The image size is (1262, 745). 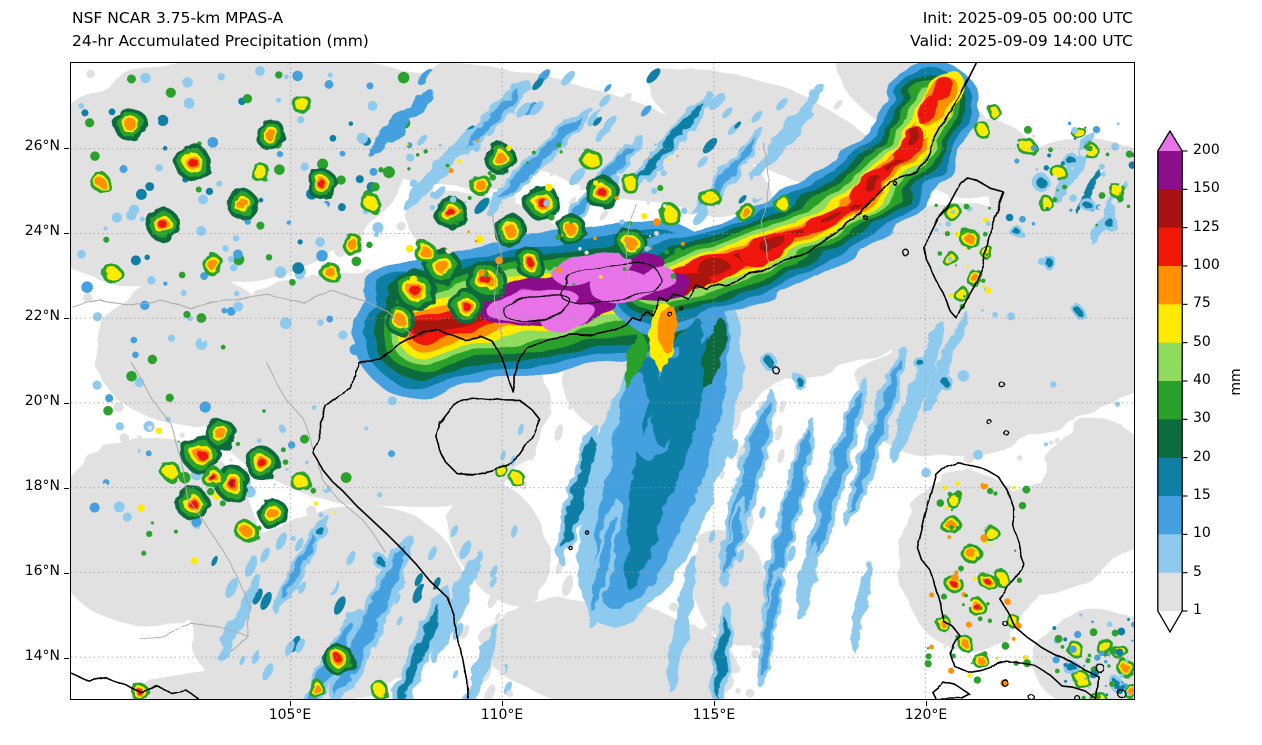 I want to click on colorbar-tick-label: 75, so click(x=1202, y=303).